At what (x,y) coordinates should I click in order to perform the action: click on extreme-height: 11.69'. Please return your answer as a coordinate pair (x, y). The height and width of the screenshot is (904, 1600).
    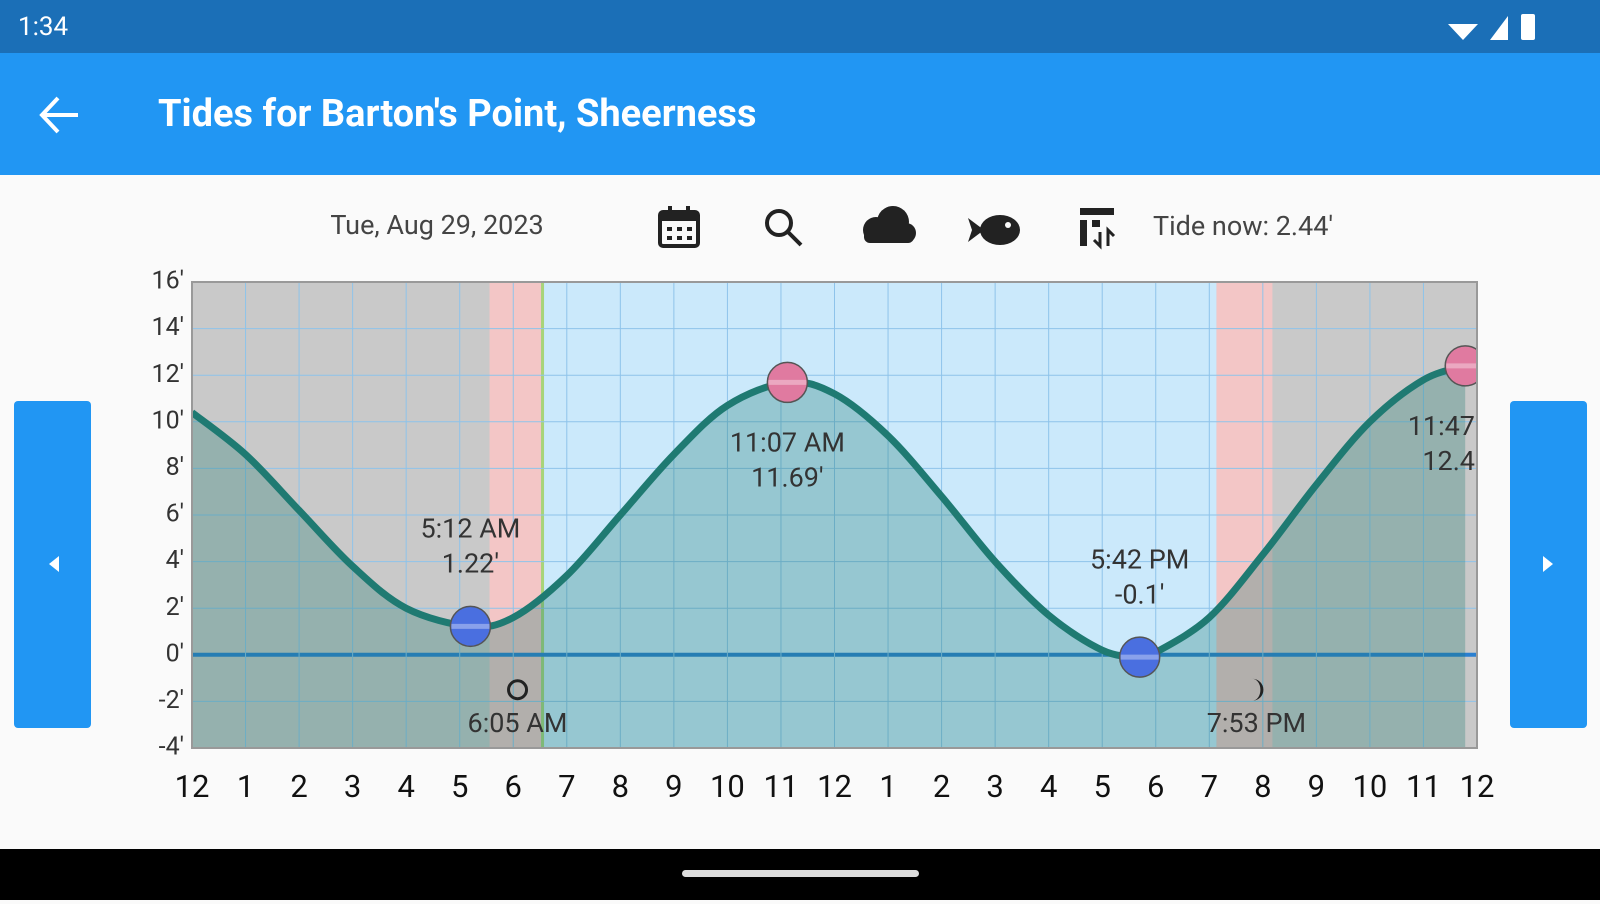
    Looking at the image, I should click on (787, 478).